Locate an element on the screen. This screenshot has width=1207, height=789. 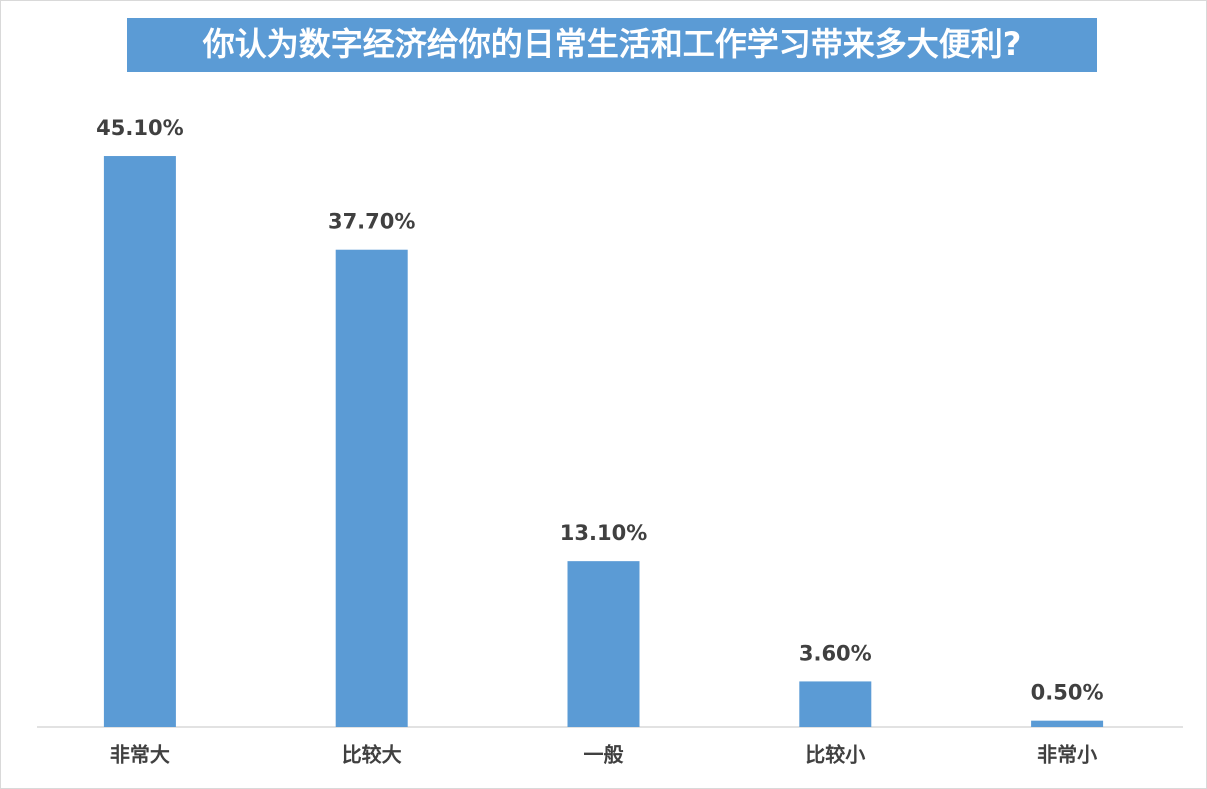
x-tick-label: 非常小 is located at coordinates (1067, 755).